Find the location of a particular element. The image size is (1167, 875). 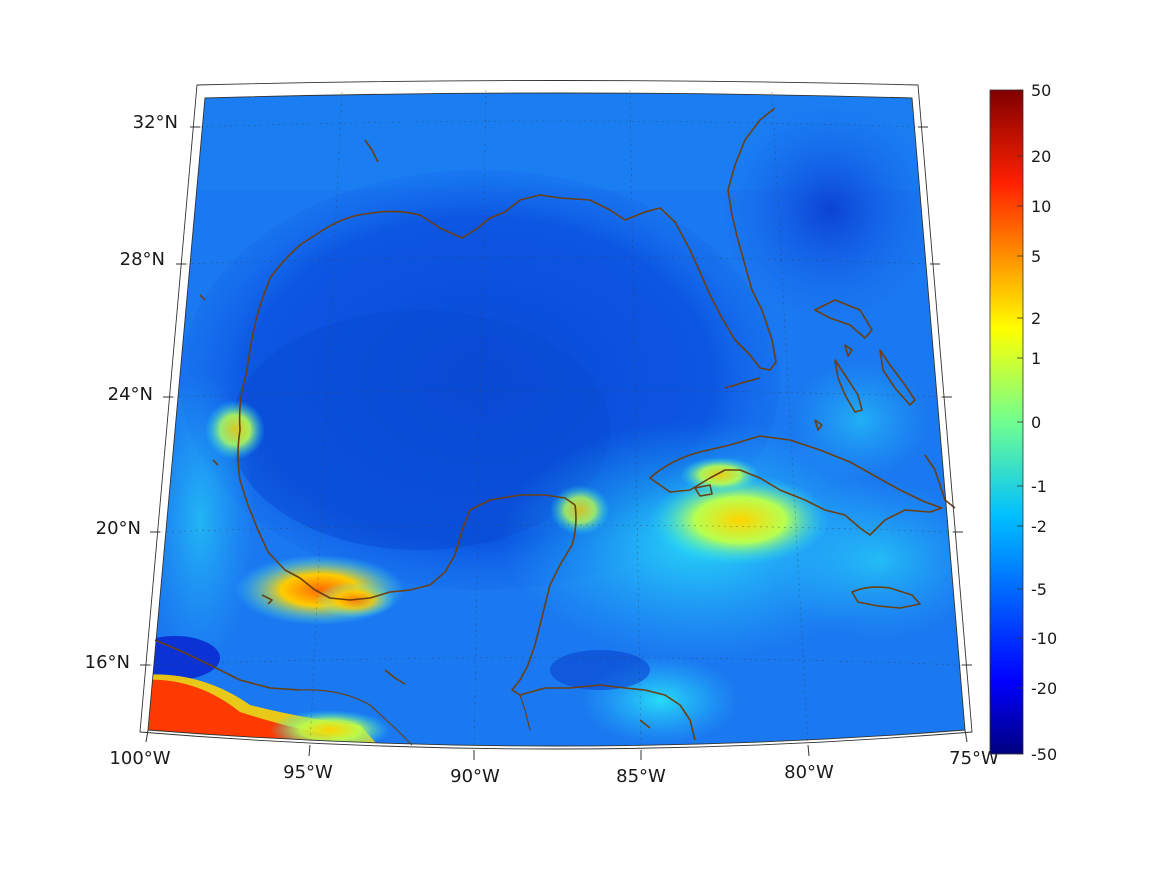

colorbar-tick-label: 20 is located at coordinates (1041, 156).